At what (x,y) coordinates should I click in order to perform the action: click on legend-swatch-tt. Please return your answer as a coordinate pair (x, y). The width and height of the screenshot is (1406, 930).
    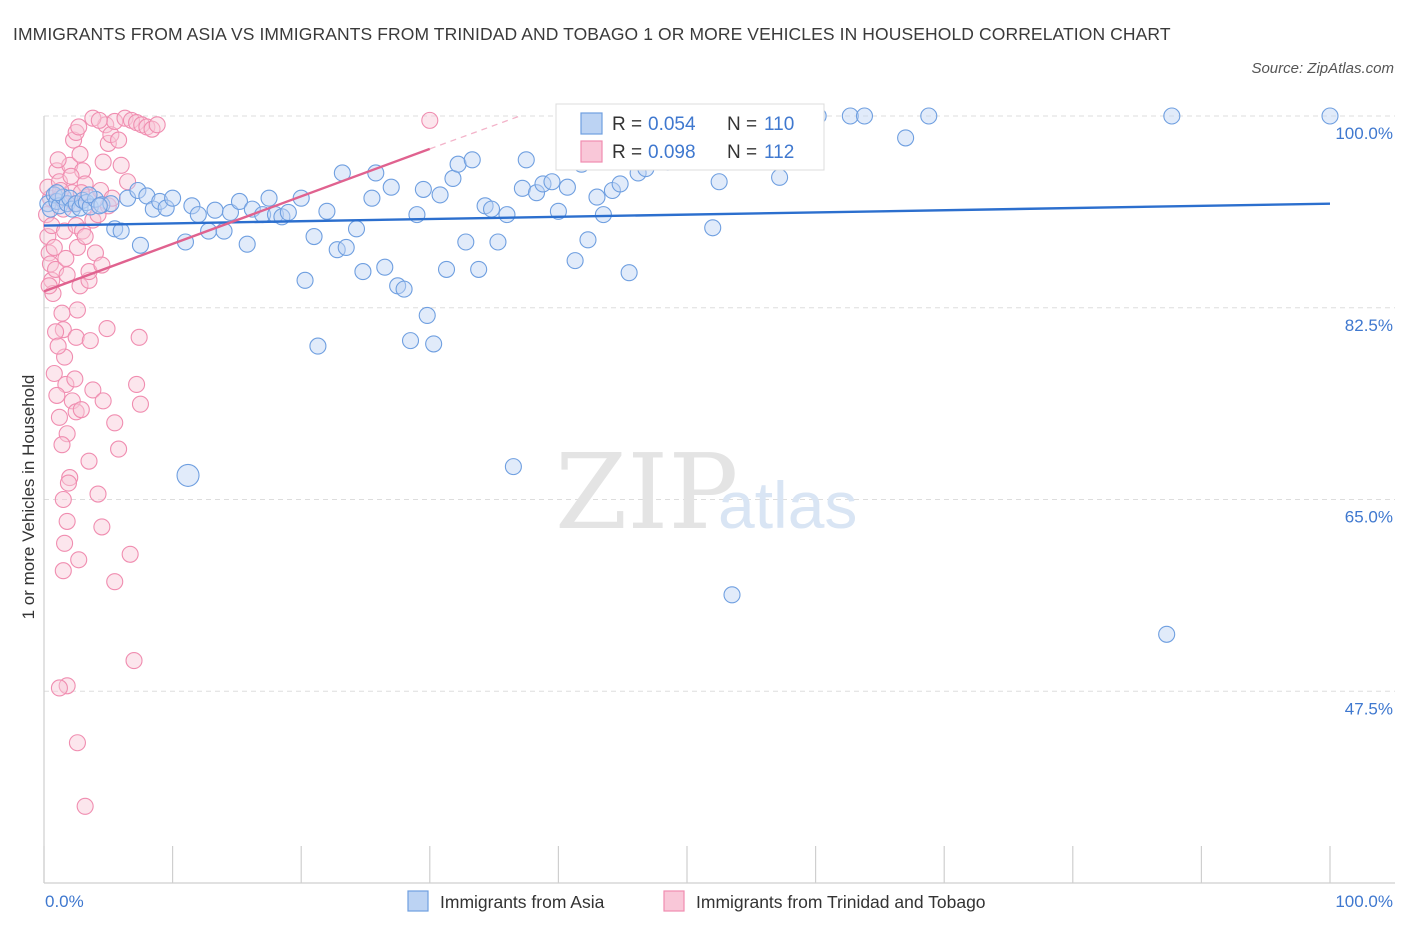
    Looking at the image, I should click on (674, 901).